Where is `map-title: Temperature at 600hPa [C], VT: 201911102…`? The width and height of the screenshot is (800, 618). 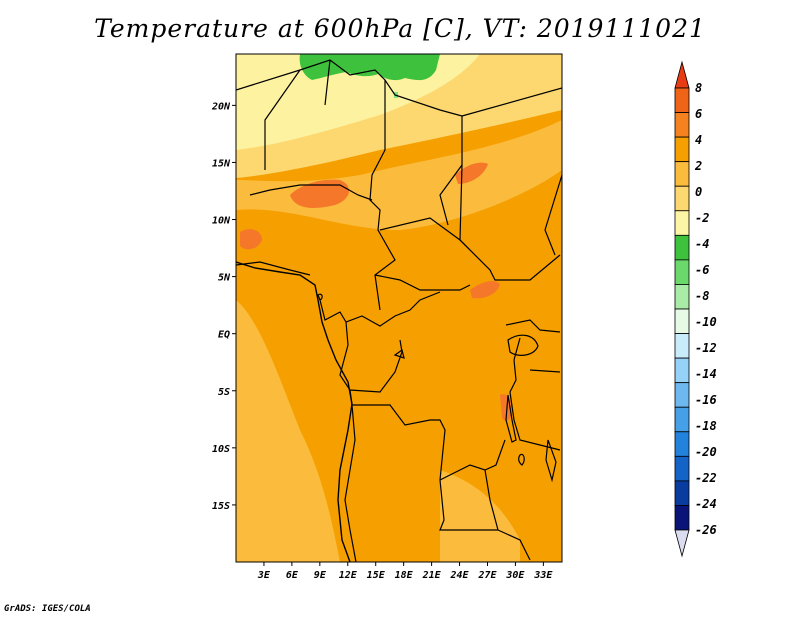
map-title: Temperature at 600hPa [C], VT: 201911102… is located at coordinates (400, 28).